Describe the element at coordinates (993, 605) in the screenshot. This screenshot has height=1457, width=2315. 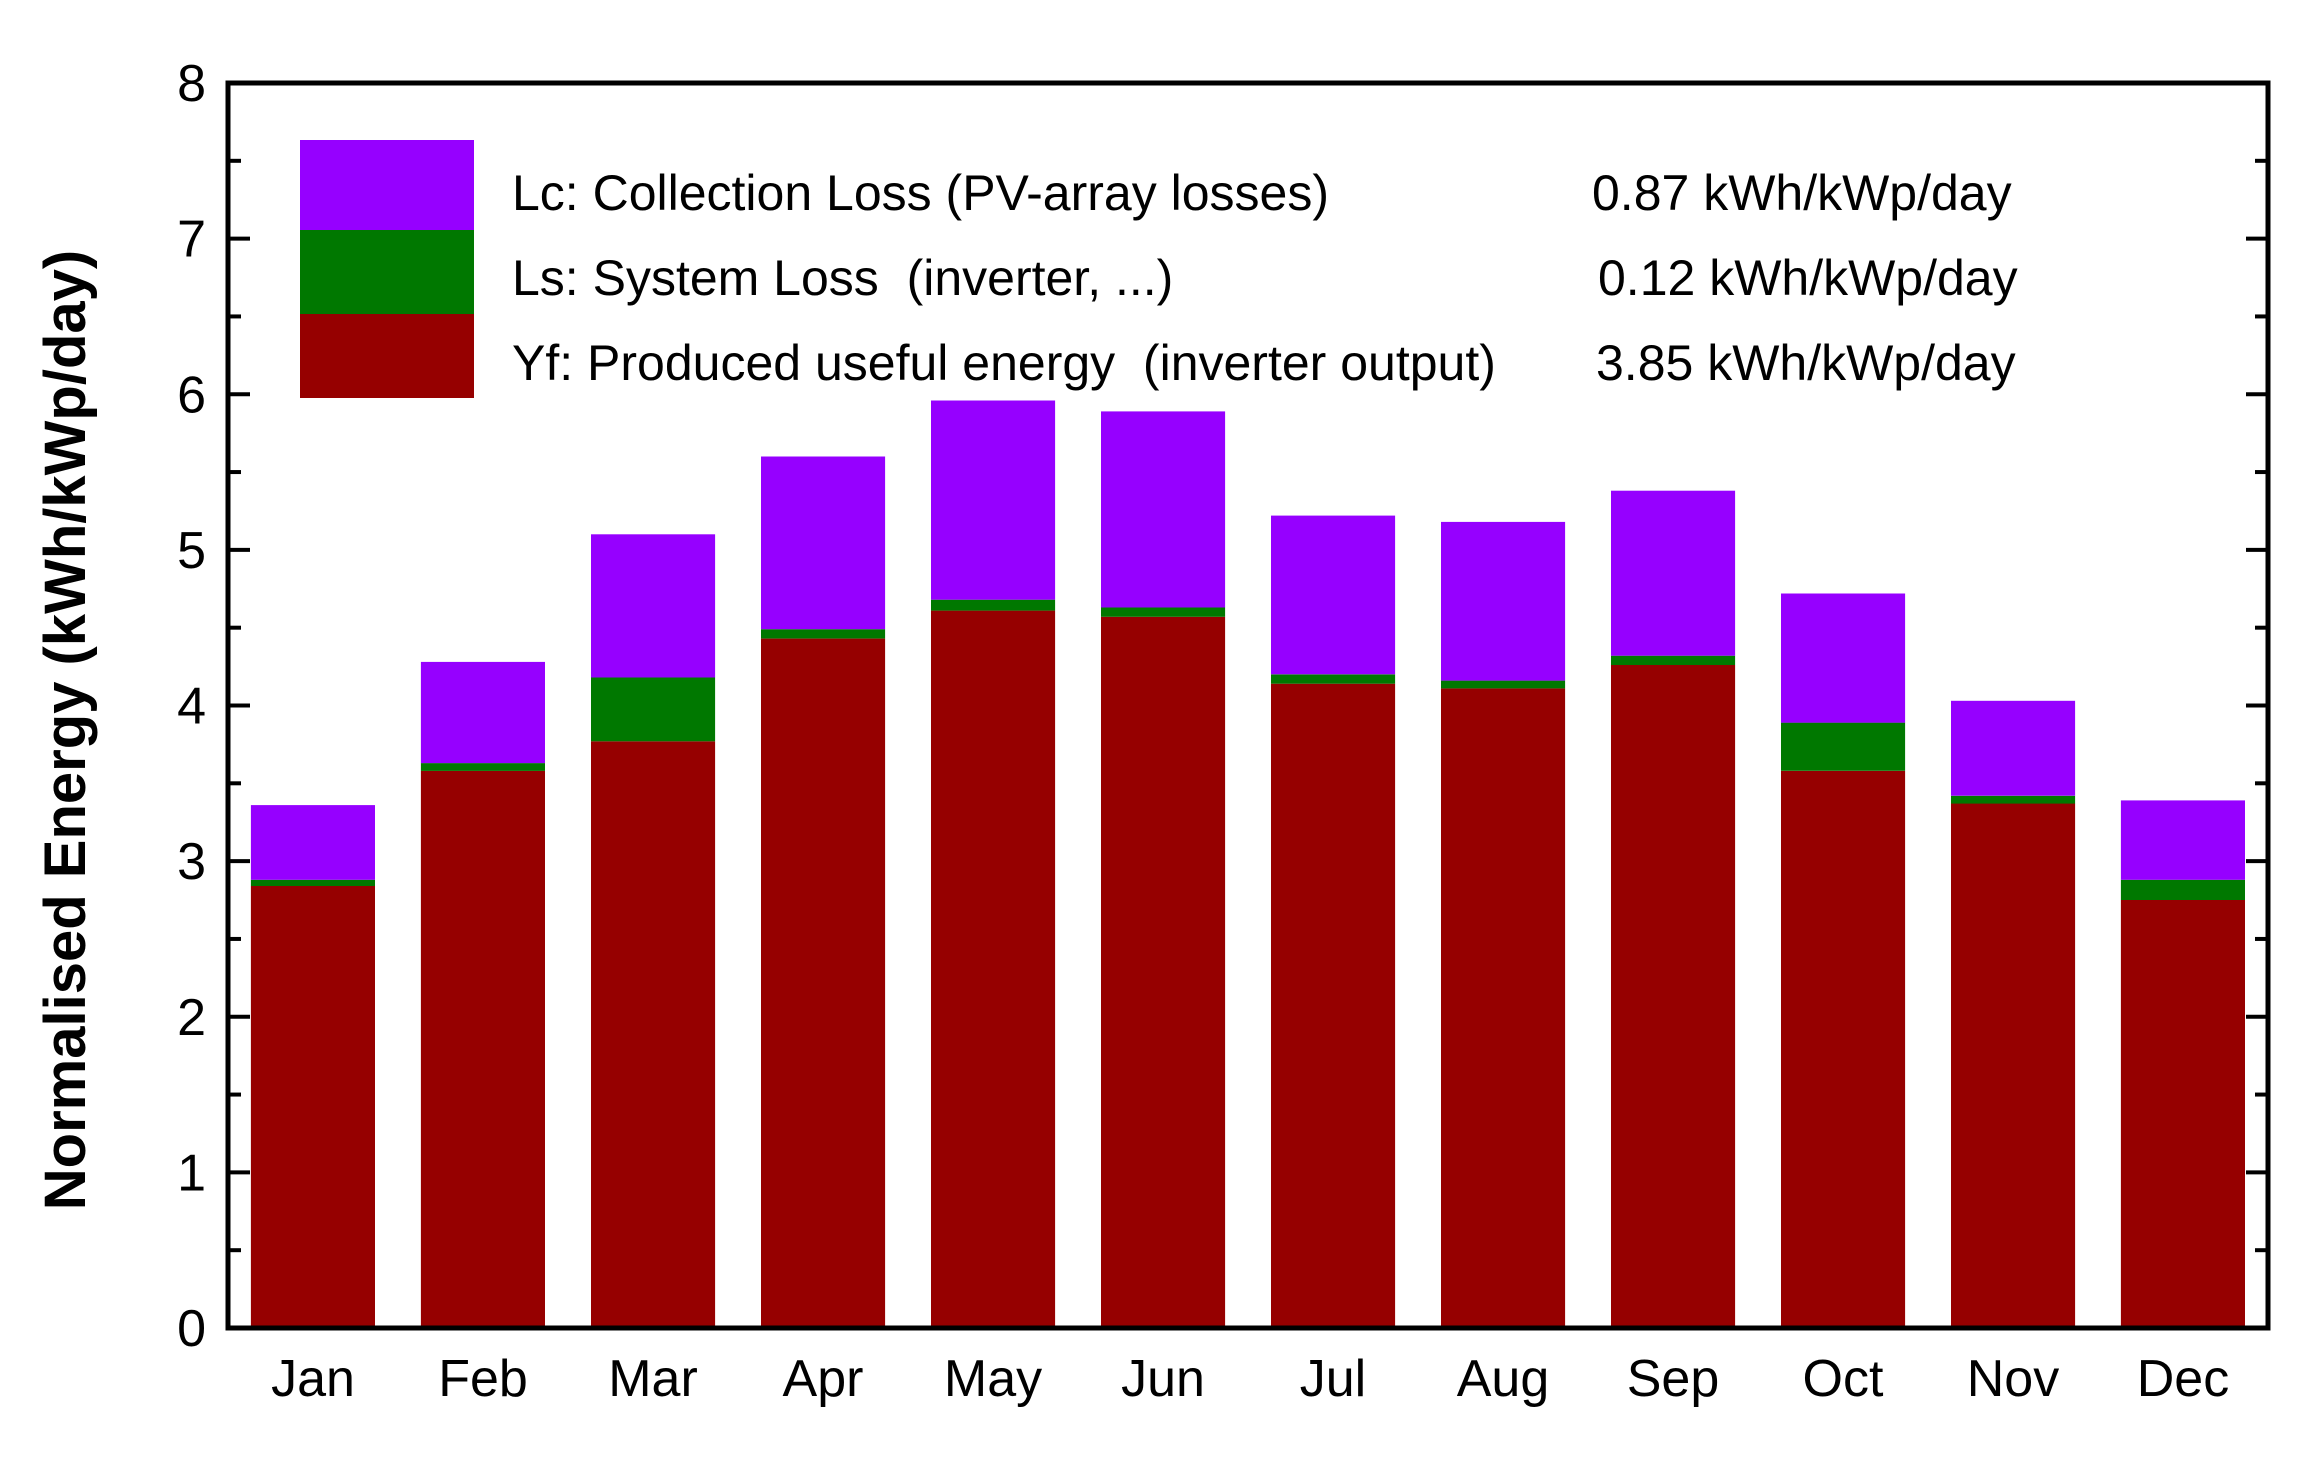
I see `bar-ls-may` at that location.